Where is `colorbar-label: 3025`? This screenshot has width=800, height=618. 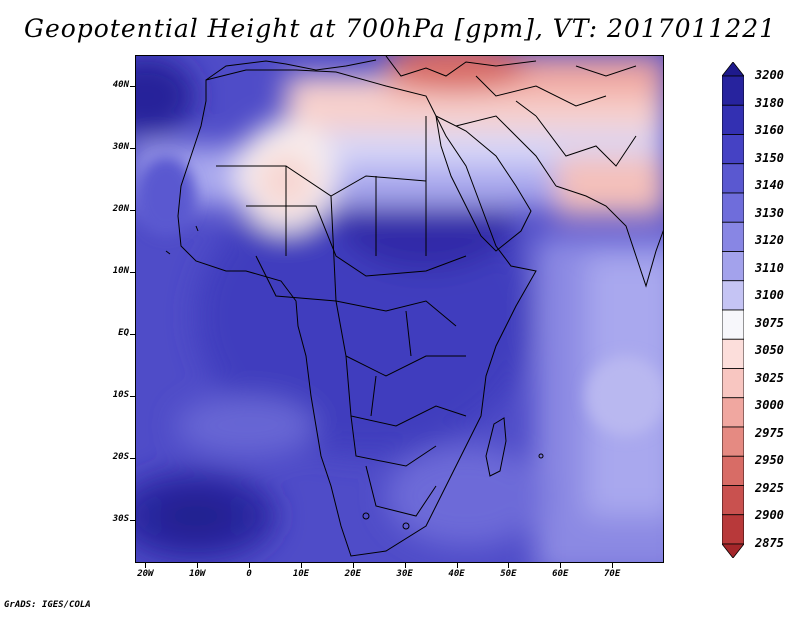 colorbar-label: 3025 is located at coordinates (769, 377).